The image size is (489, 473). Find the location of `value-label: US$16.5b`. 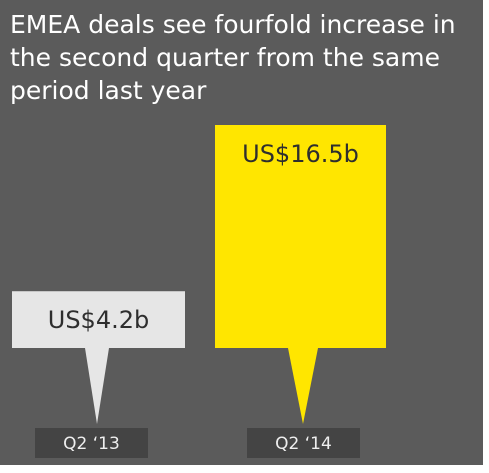

value-label: US$16.5b is located at coordinates (300, 154).